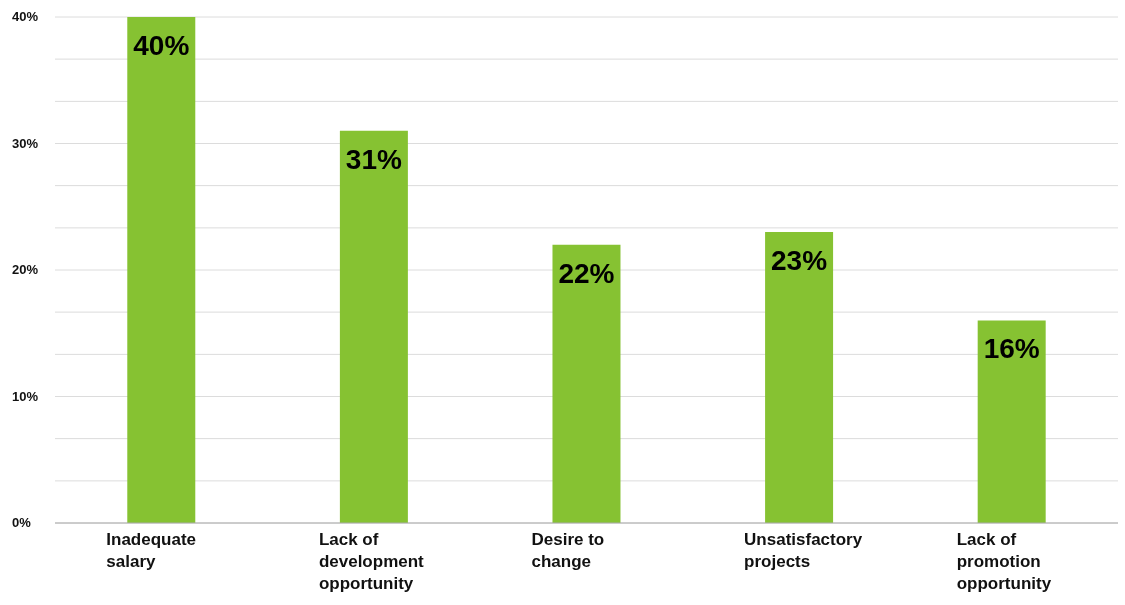 This screenshot has width=1125, height=605. What do you see at coordinates (799, 260) in the screenshot?
I see `data-label: 23%` at bounding box center [799, 260].